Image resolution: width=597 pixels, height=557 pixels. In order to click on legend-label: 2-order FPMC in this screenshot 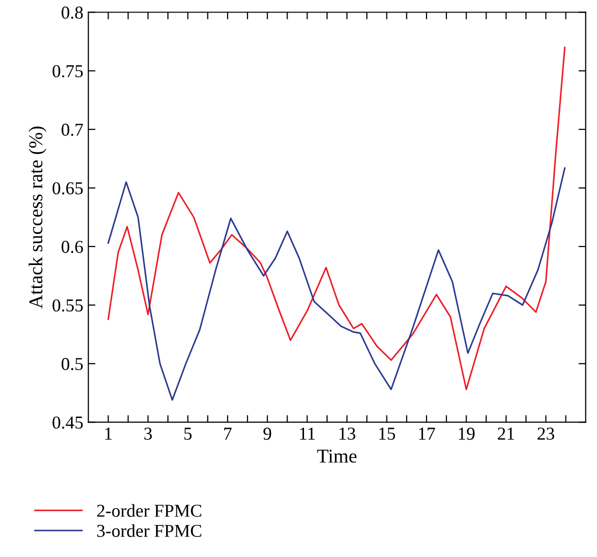, I will do `click(149, 510)`.